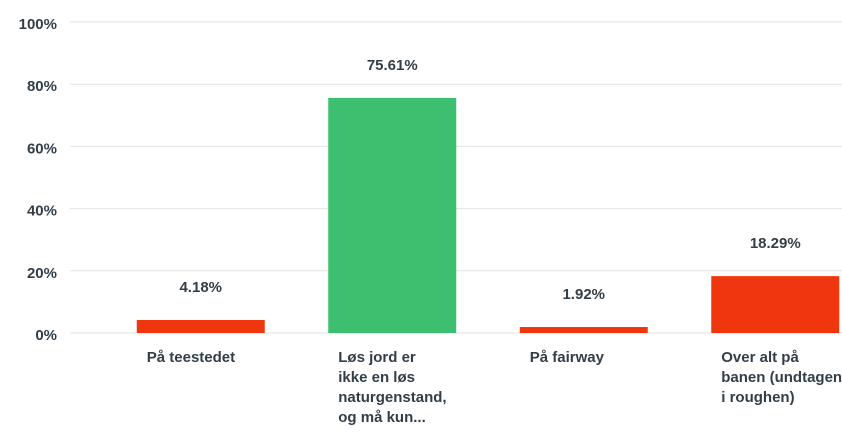 The height and width of the screenshot is (433, 842). I want to click on y-tick-label: 100%, so click(38, 24).